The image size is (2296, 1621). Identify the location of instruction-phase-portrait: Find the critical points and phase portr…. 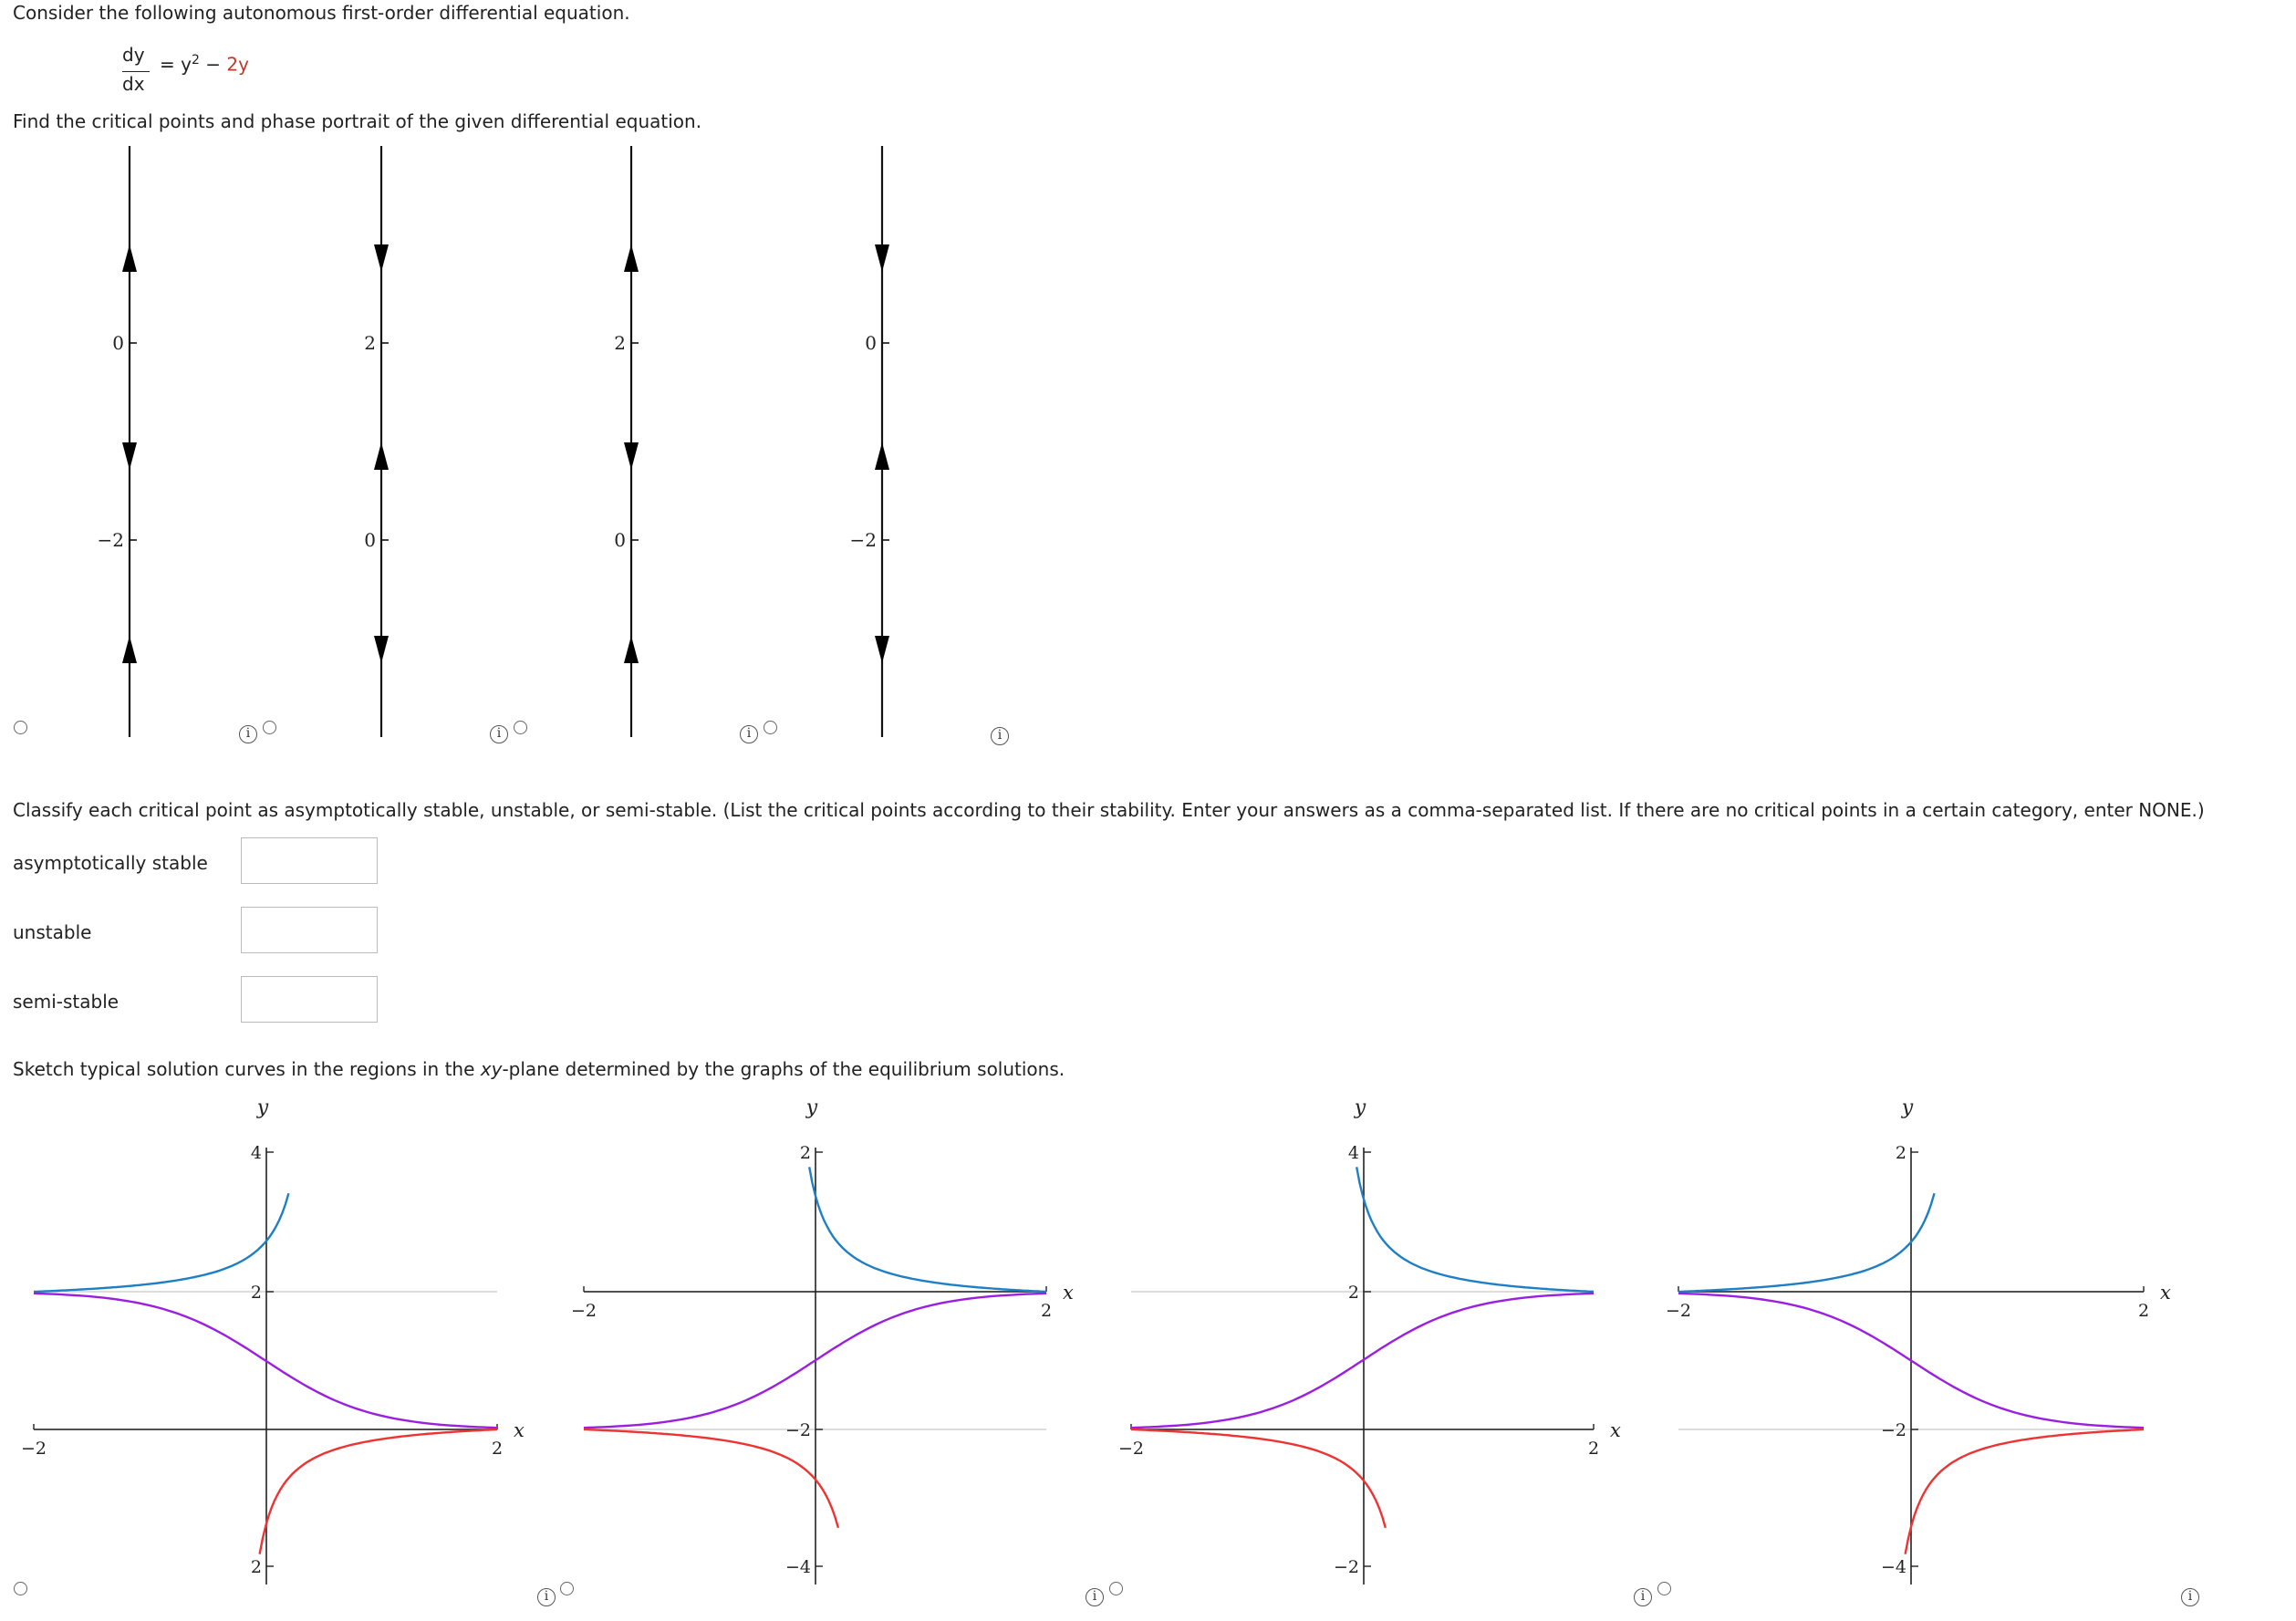
(357, 121).